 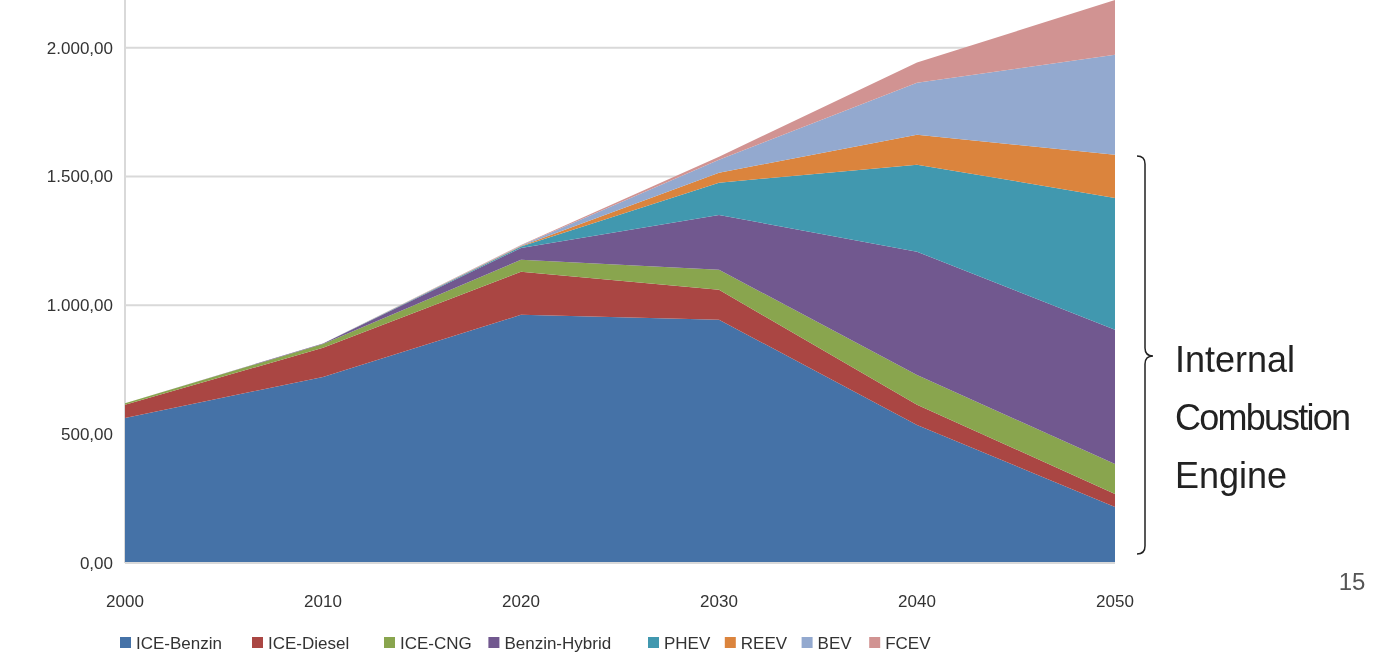 What do you see at coordinates (1115, 601) in the screenshot?
I see `x-tick-label: 2050` at bounding box center [1115, 601].